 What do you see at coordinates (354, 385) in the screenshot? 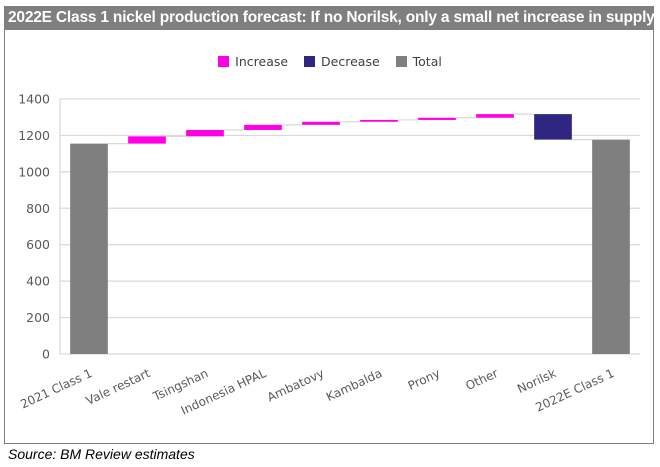
I see `x-tick-label: Kambalda` at bounding box center [354, 385].